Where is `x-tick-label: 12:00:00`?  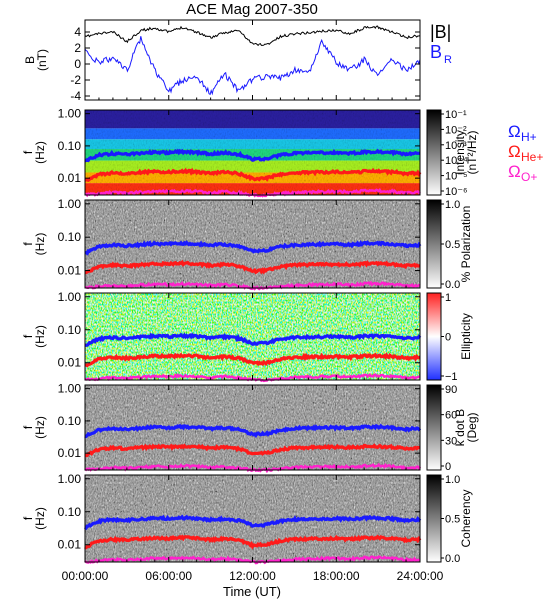
x-tick-label: 12:00:00 is located at coordinates (252, 576).